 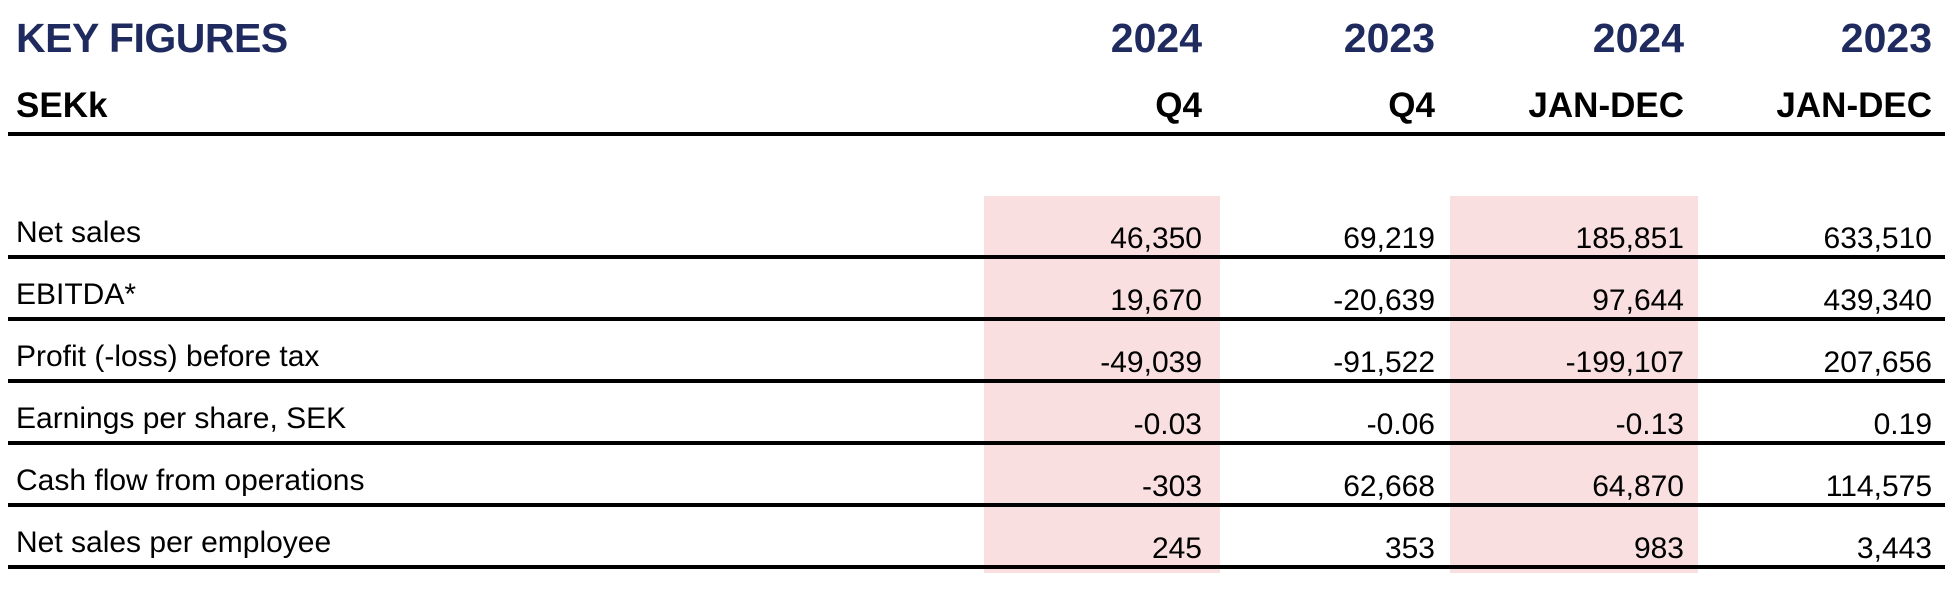 I want to click on cell-value: 114,575, so click(x=1878, y=486).